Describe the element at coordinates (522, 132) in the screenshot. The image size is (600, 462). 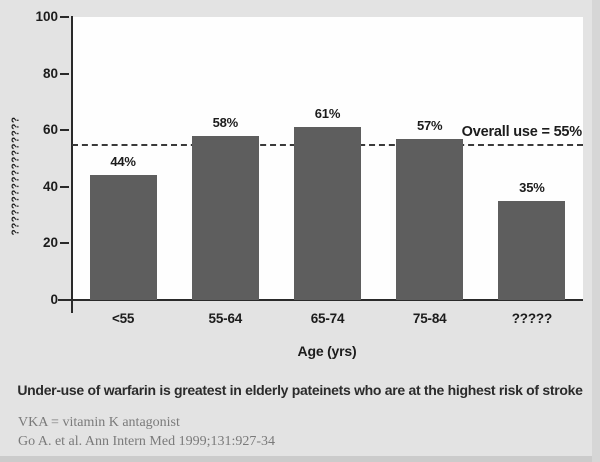
I see `overall-use-label: Overall use = 55%` at that location.